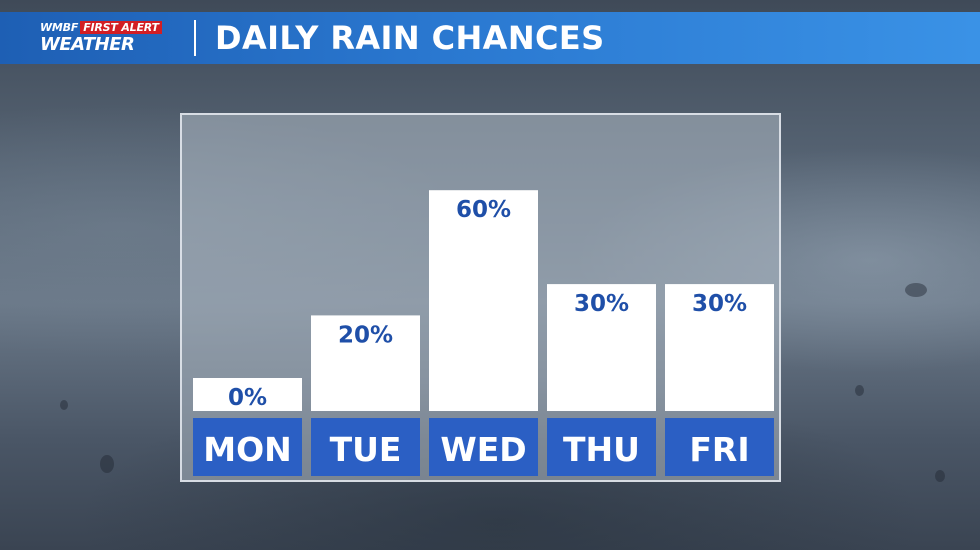  Describe the element at coordinates (195, 38) in the screenshot. I see `header-divider` at that location.